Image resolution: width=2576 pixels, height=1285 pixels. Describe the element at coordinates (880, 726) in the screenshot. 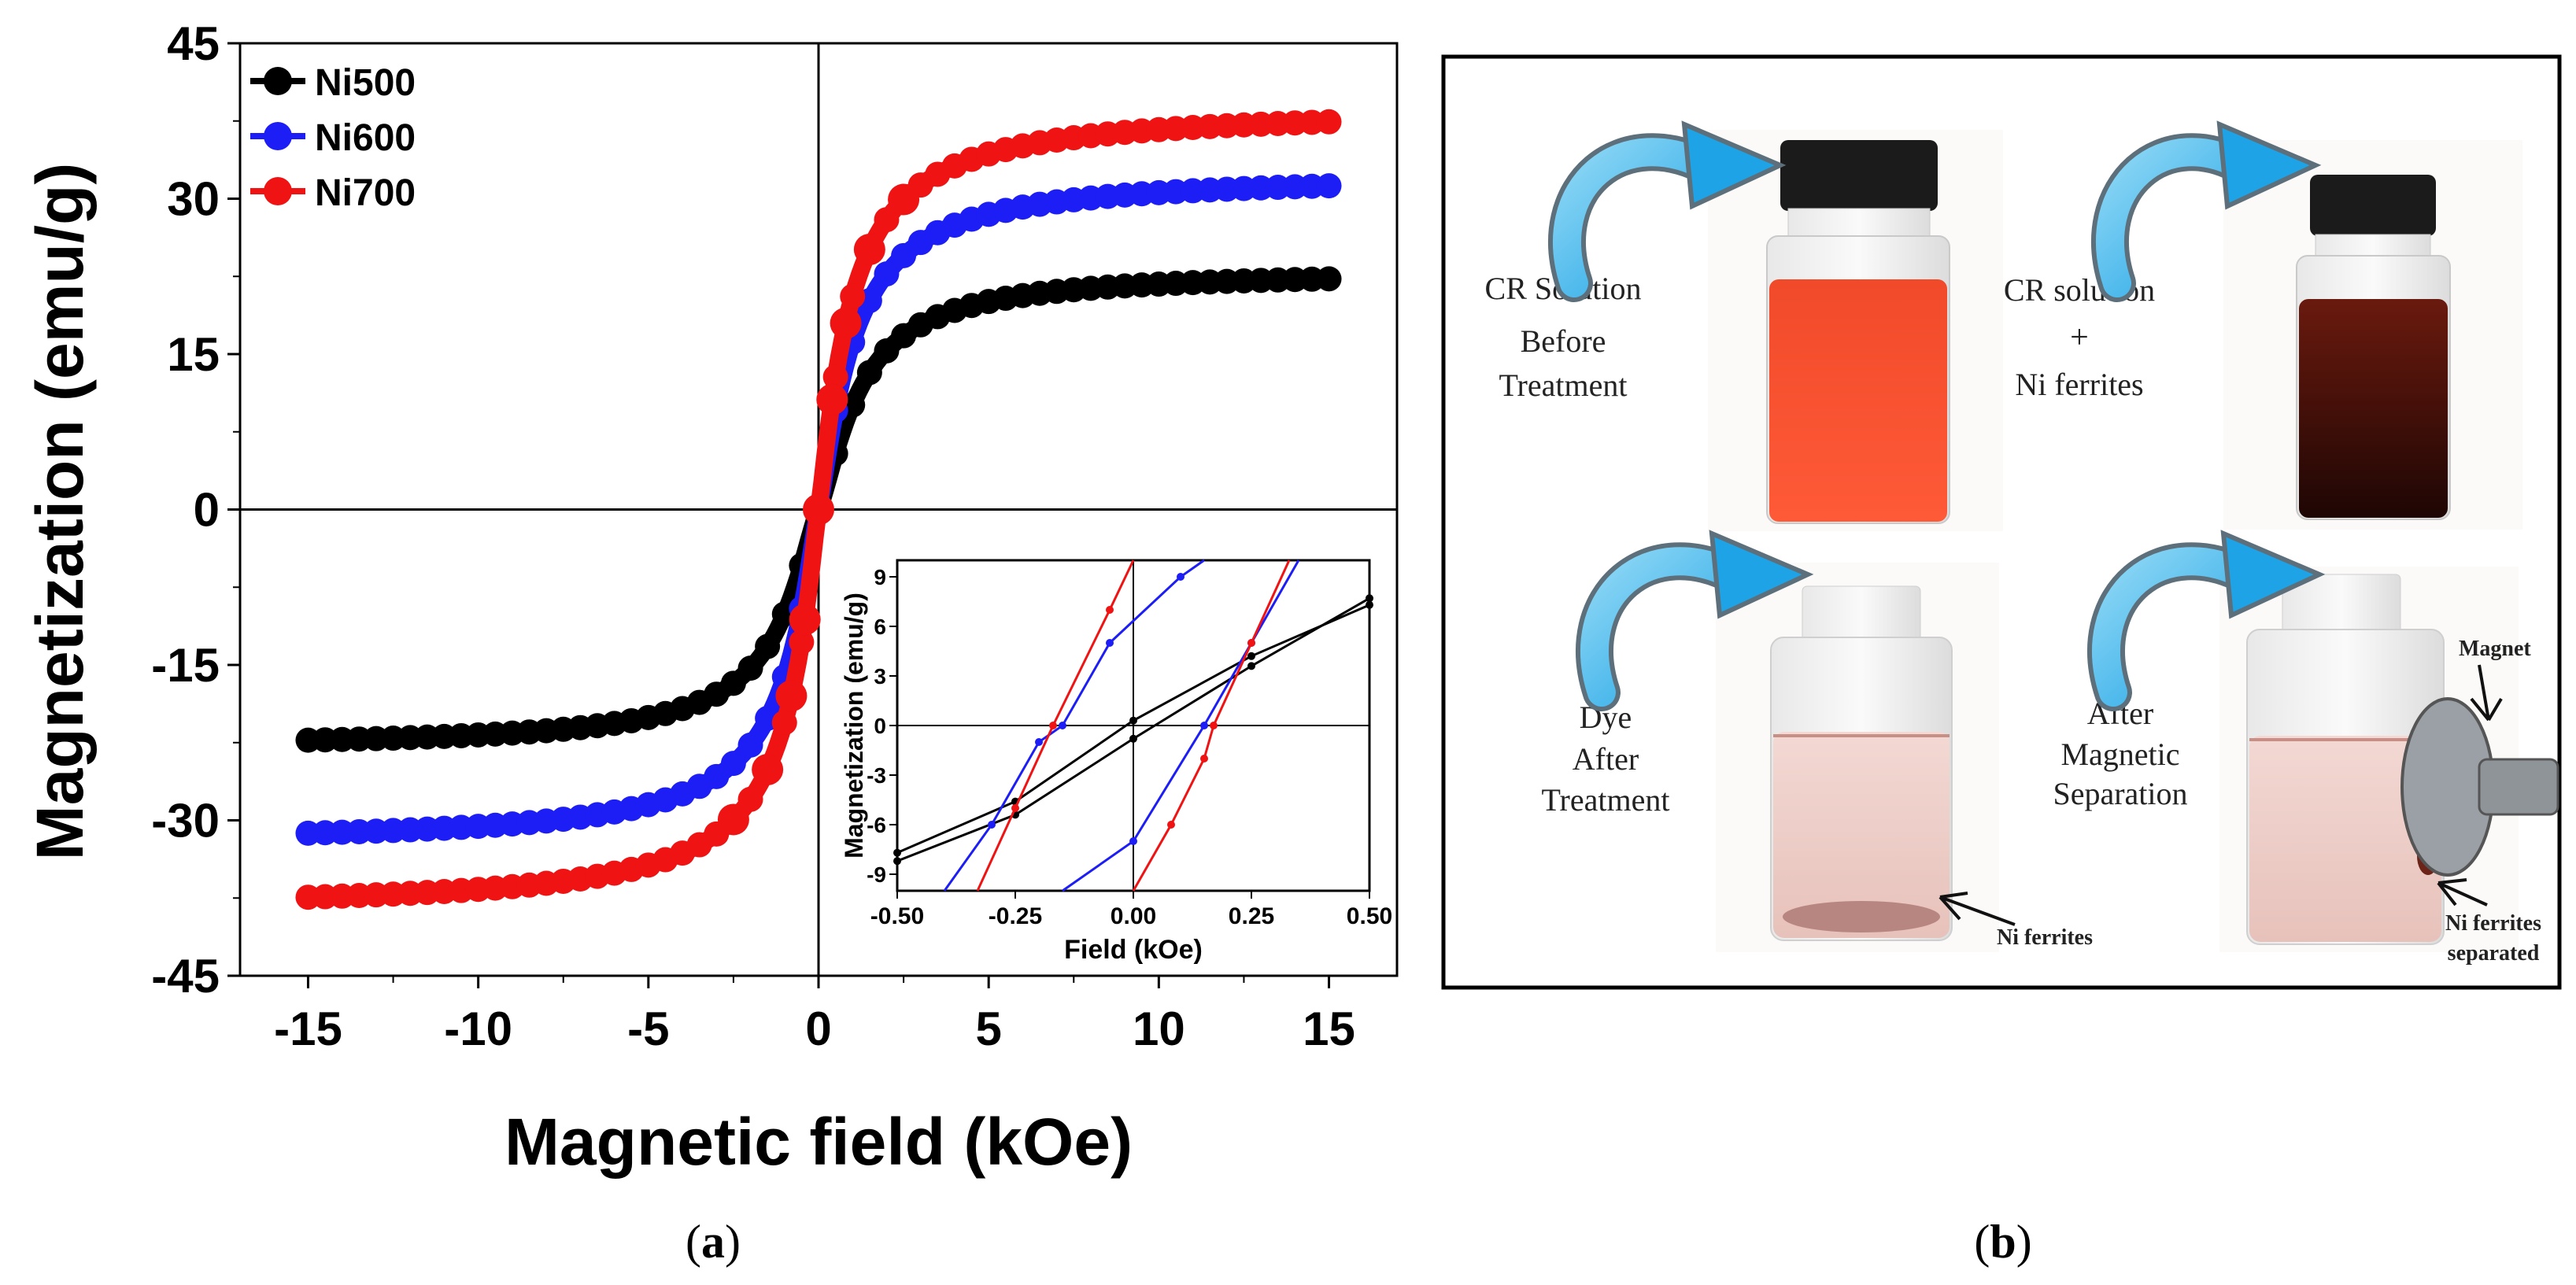

I see `inset-y-tick-label: 0` at that location.